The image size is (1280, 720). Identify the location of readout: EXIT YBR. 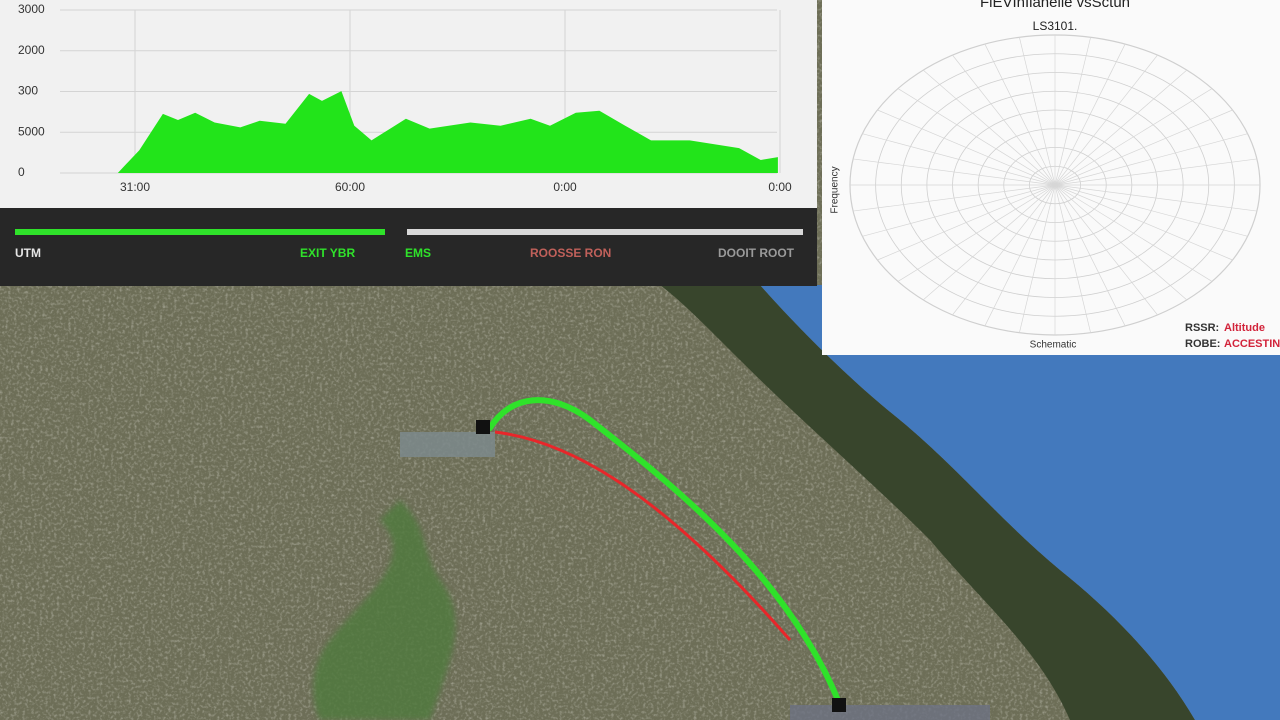
(327, 253).